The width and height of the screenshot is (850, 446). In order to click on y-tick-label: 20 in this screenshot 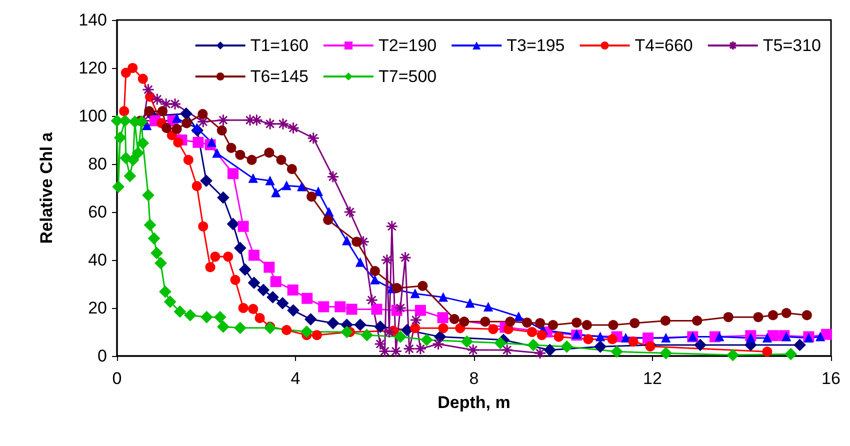, I will do `click(97, 308)`.